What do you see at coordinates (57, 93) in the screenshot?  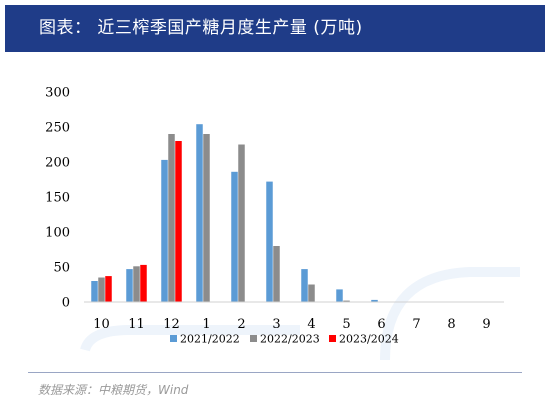 I see `y-tick-label: 300` at bounding box center [57, 93].